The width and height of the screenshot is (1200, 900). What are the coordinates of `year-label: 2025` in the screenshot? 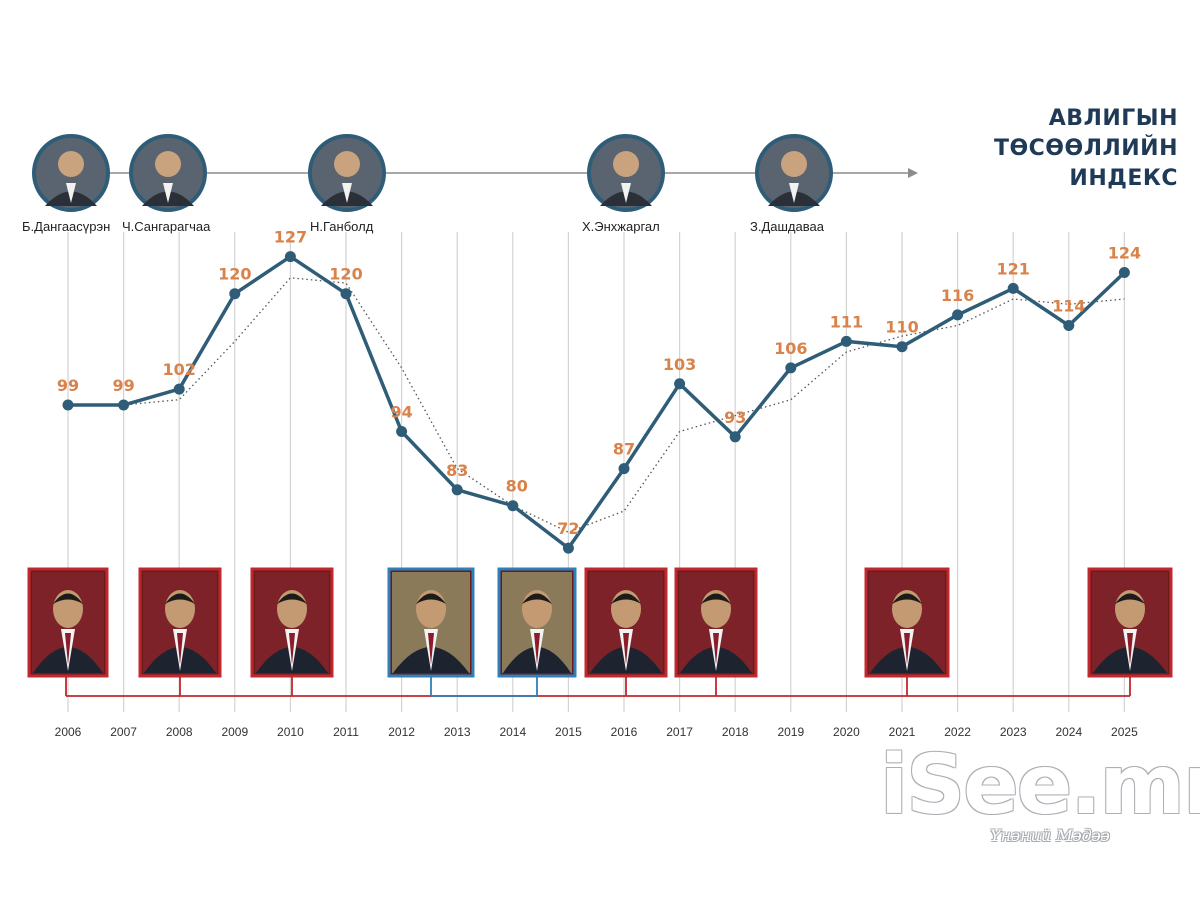 It's located at (1124, 732).